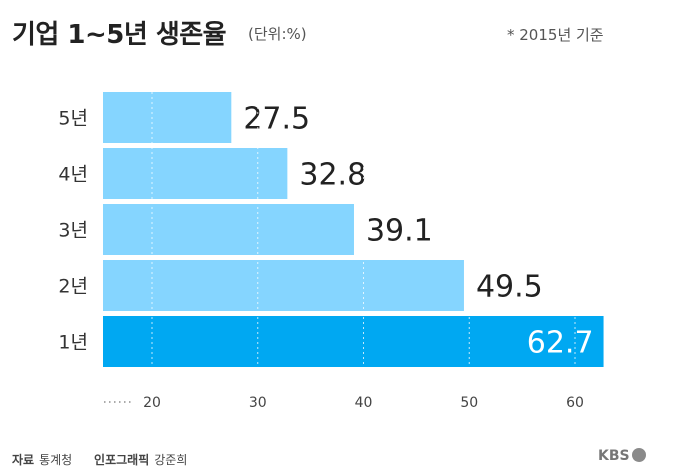  I want to click on category-label: 1년, so click(73, 343).